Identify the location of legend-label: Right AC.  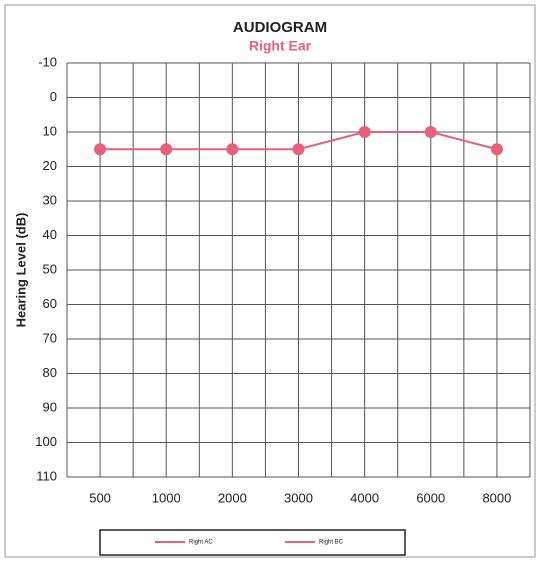
(201, 543).